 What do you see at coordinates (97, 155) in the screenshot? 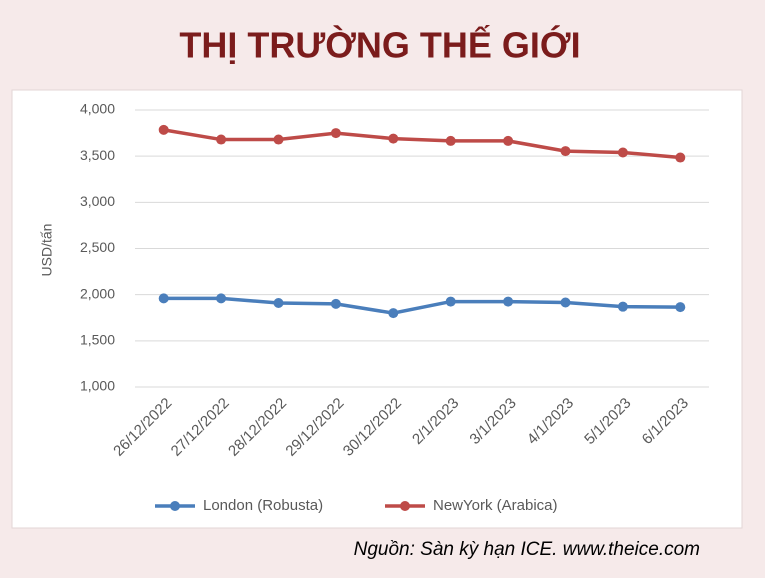
I see `y-tick-label: 3,500` at bounding box center [97, 155].